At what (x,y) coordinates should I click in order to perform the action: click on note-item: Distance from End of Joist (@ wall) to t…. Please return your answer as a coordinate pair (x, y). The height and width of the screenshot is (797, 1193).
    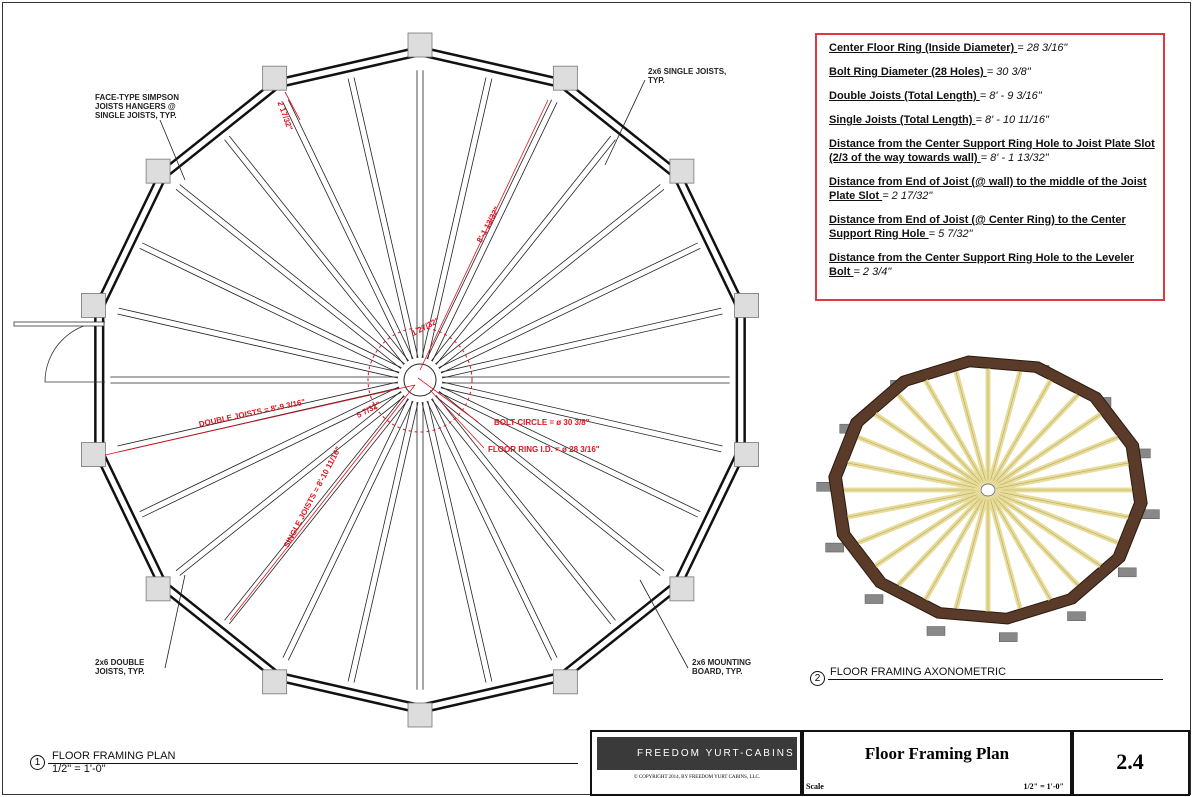
    Looking at the image, I should click on (993, 189).